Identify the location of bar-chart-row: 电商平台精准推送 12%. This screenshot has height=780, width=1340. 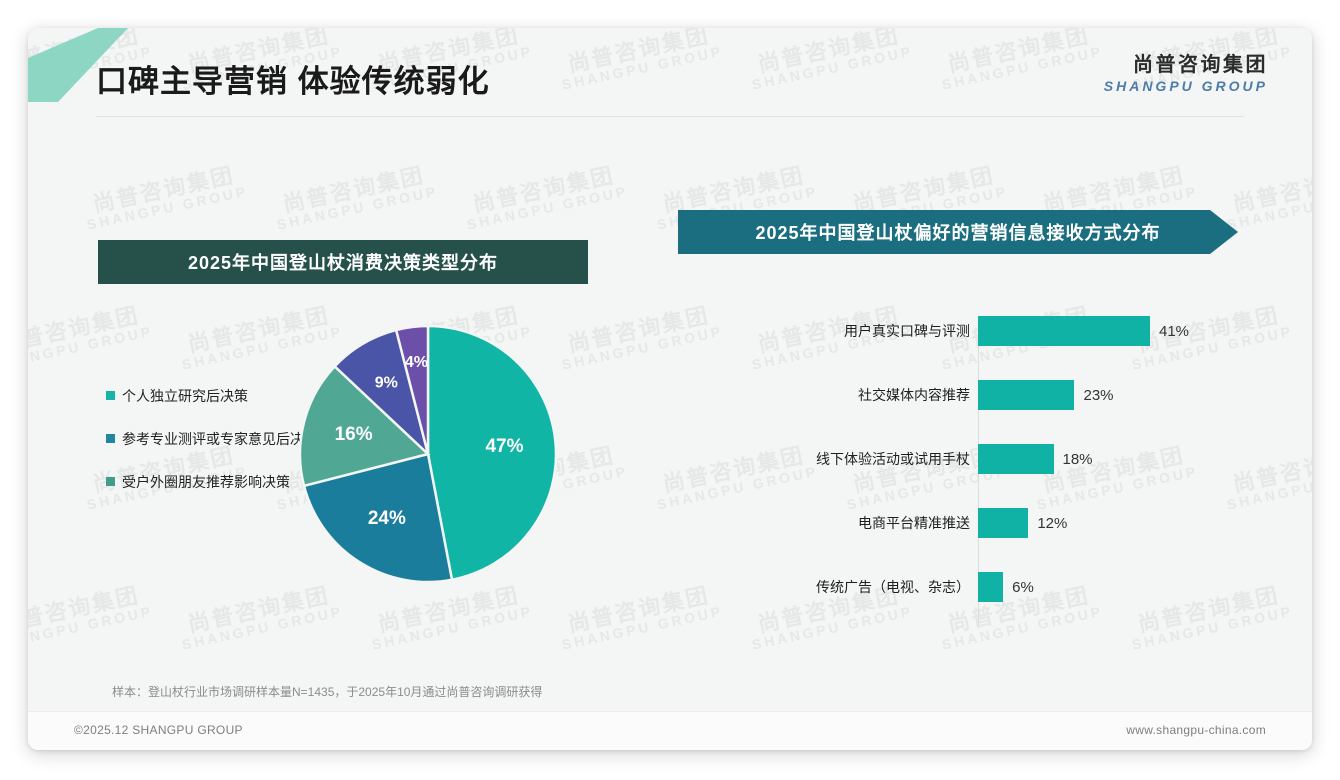
(1008, 523).